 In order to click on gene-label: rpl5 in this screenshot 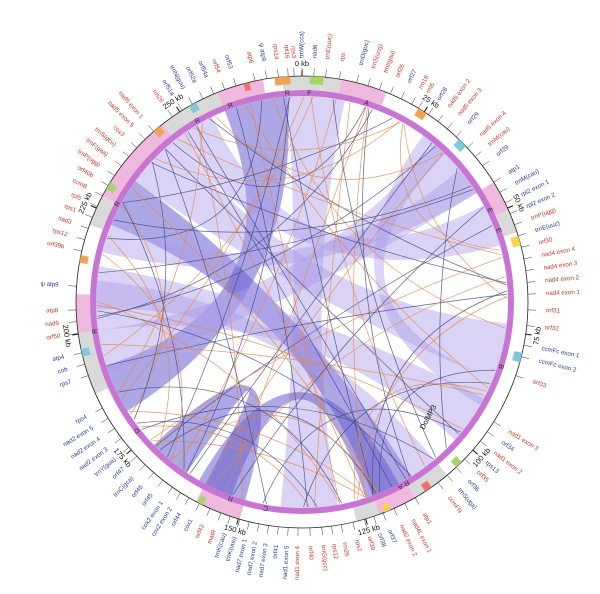, I will do `click(76, 196)`.